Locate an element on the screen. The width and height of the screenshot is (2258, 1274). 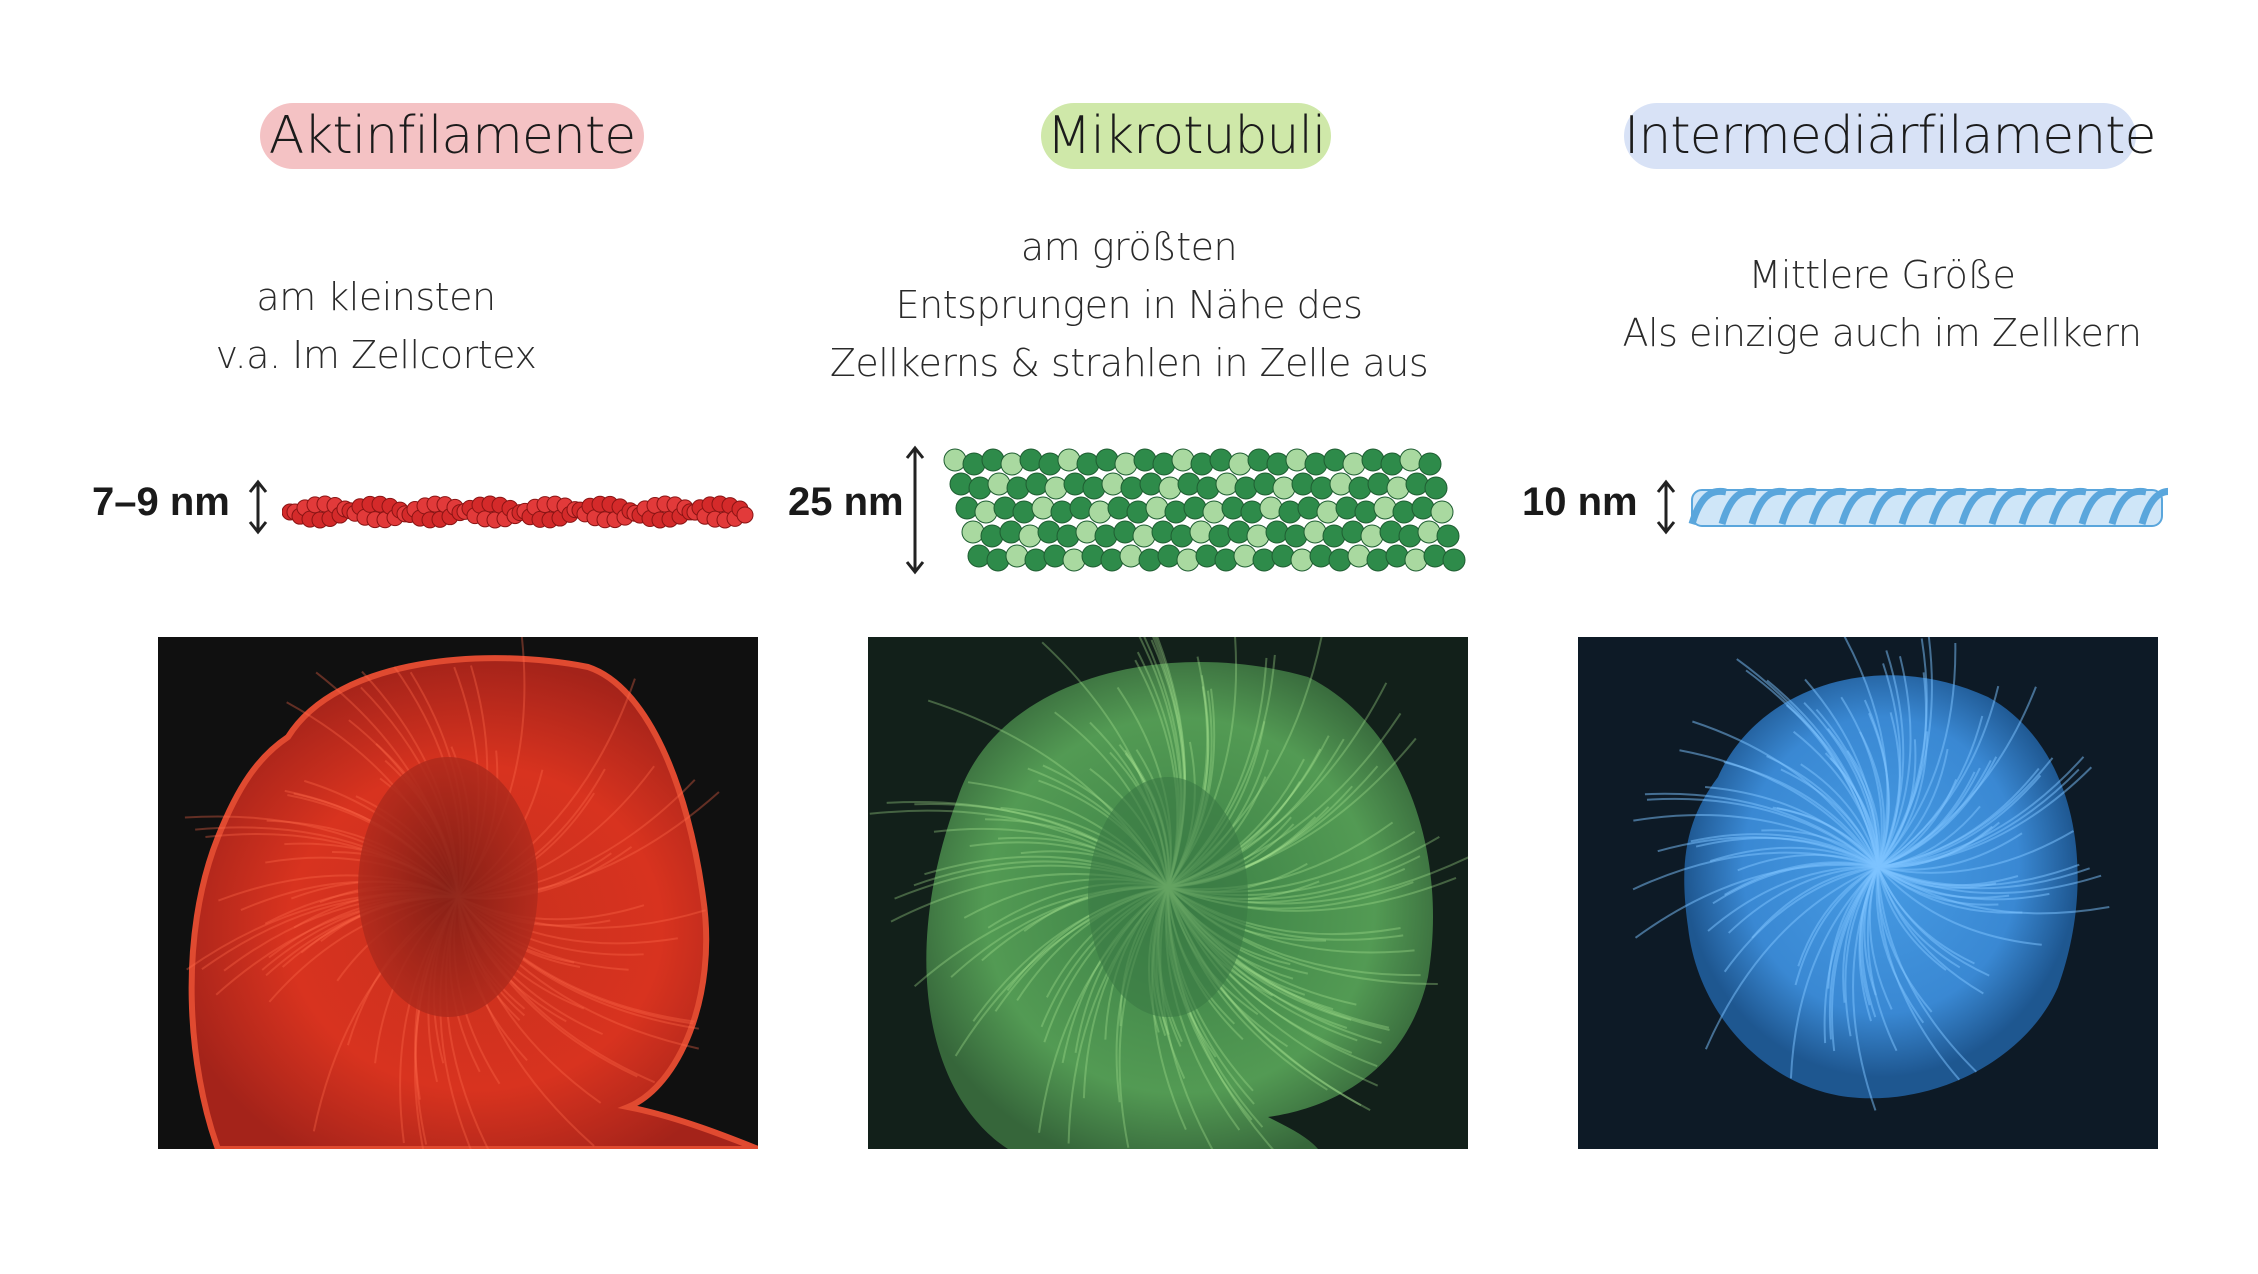
actin-micrograph is located at coordinates (458, 893).